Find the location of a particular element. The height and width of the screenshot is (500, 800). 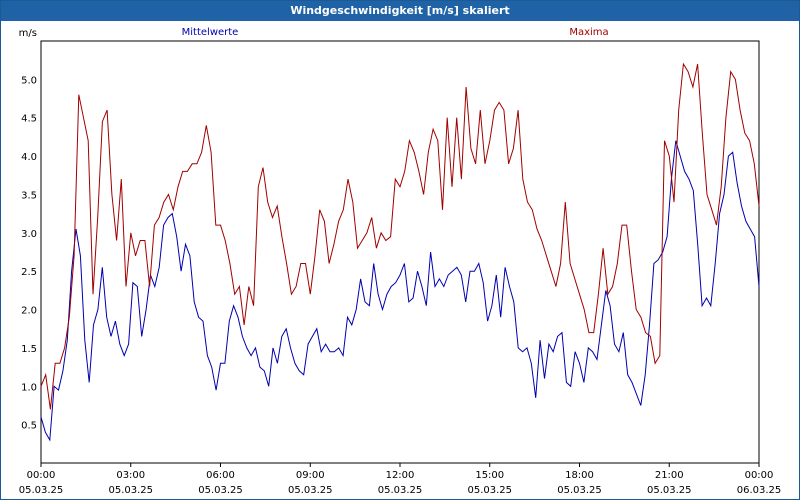

x-tick-time: 06:00 is located at coordinates (220, 475).